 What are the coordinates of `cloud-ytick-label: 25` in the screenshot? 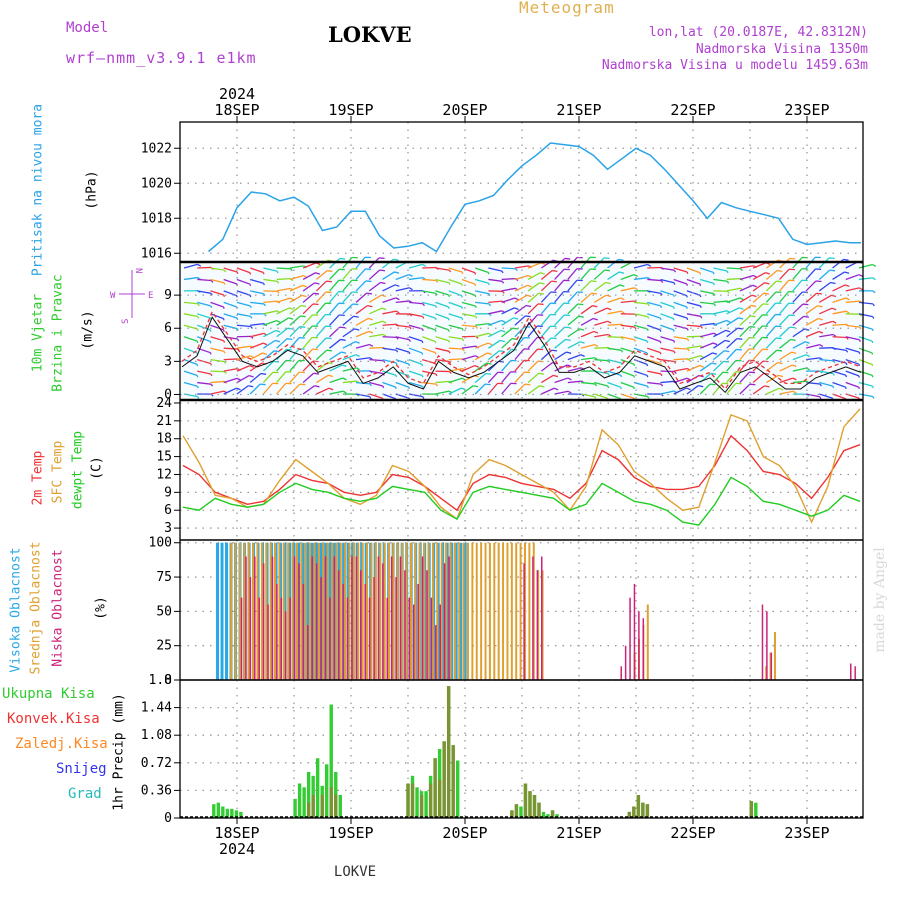 It's located at (164, 646).